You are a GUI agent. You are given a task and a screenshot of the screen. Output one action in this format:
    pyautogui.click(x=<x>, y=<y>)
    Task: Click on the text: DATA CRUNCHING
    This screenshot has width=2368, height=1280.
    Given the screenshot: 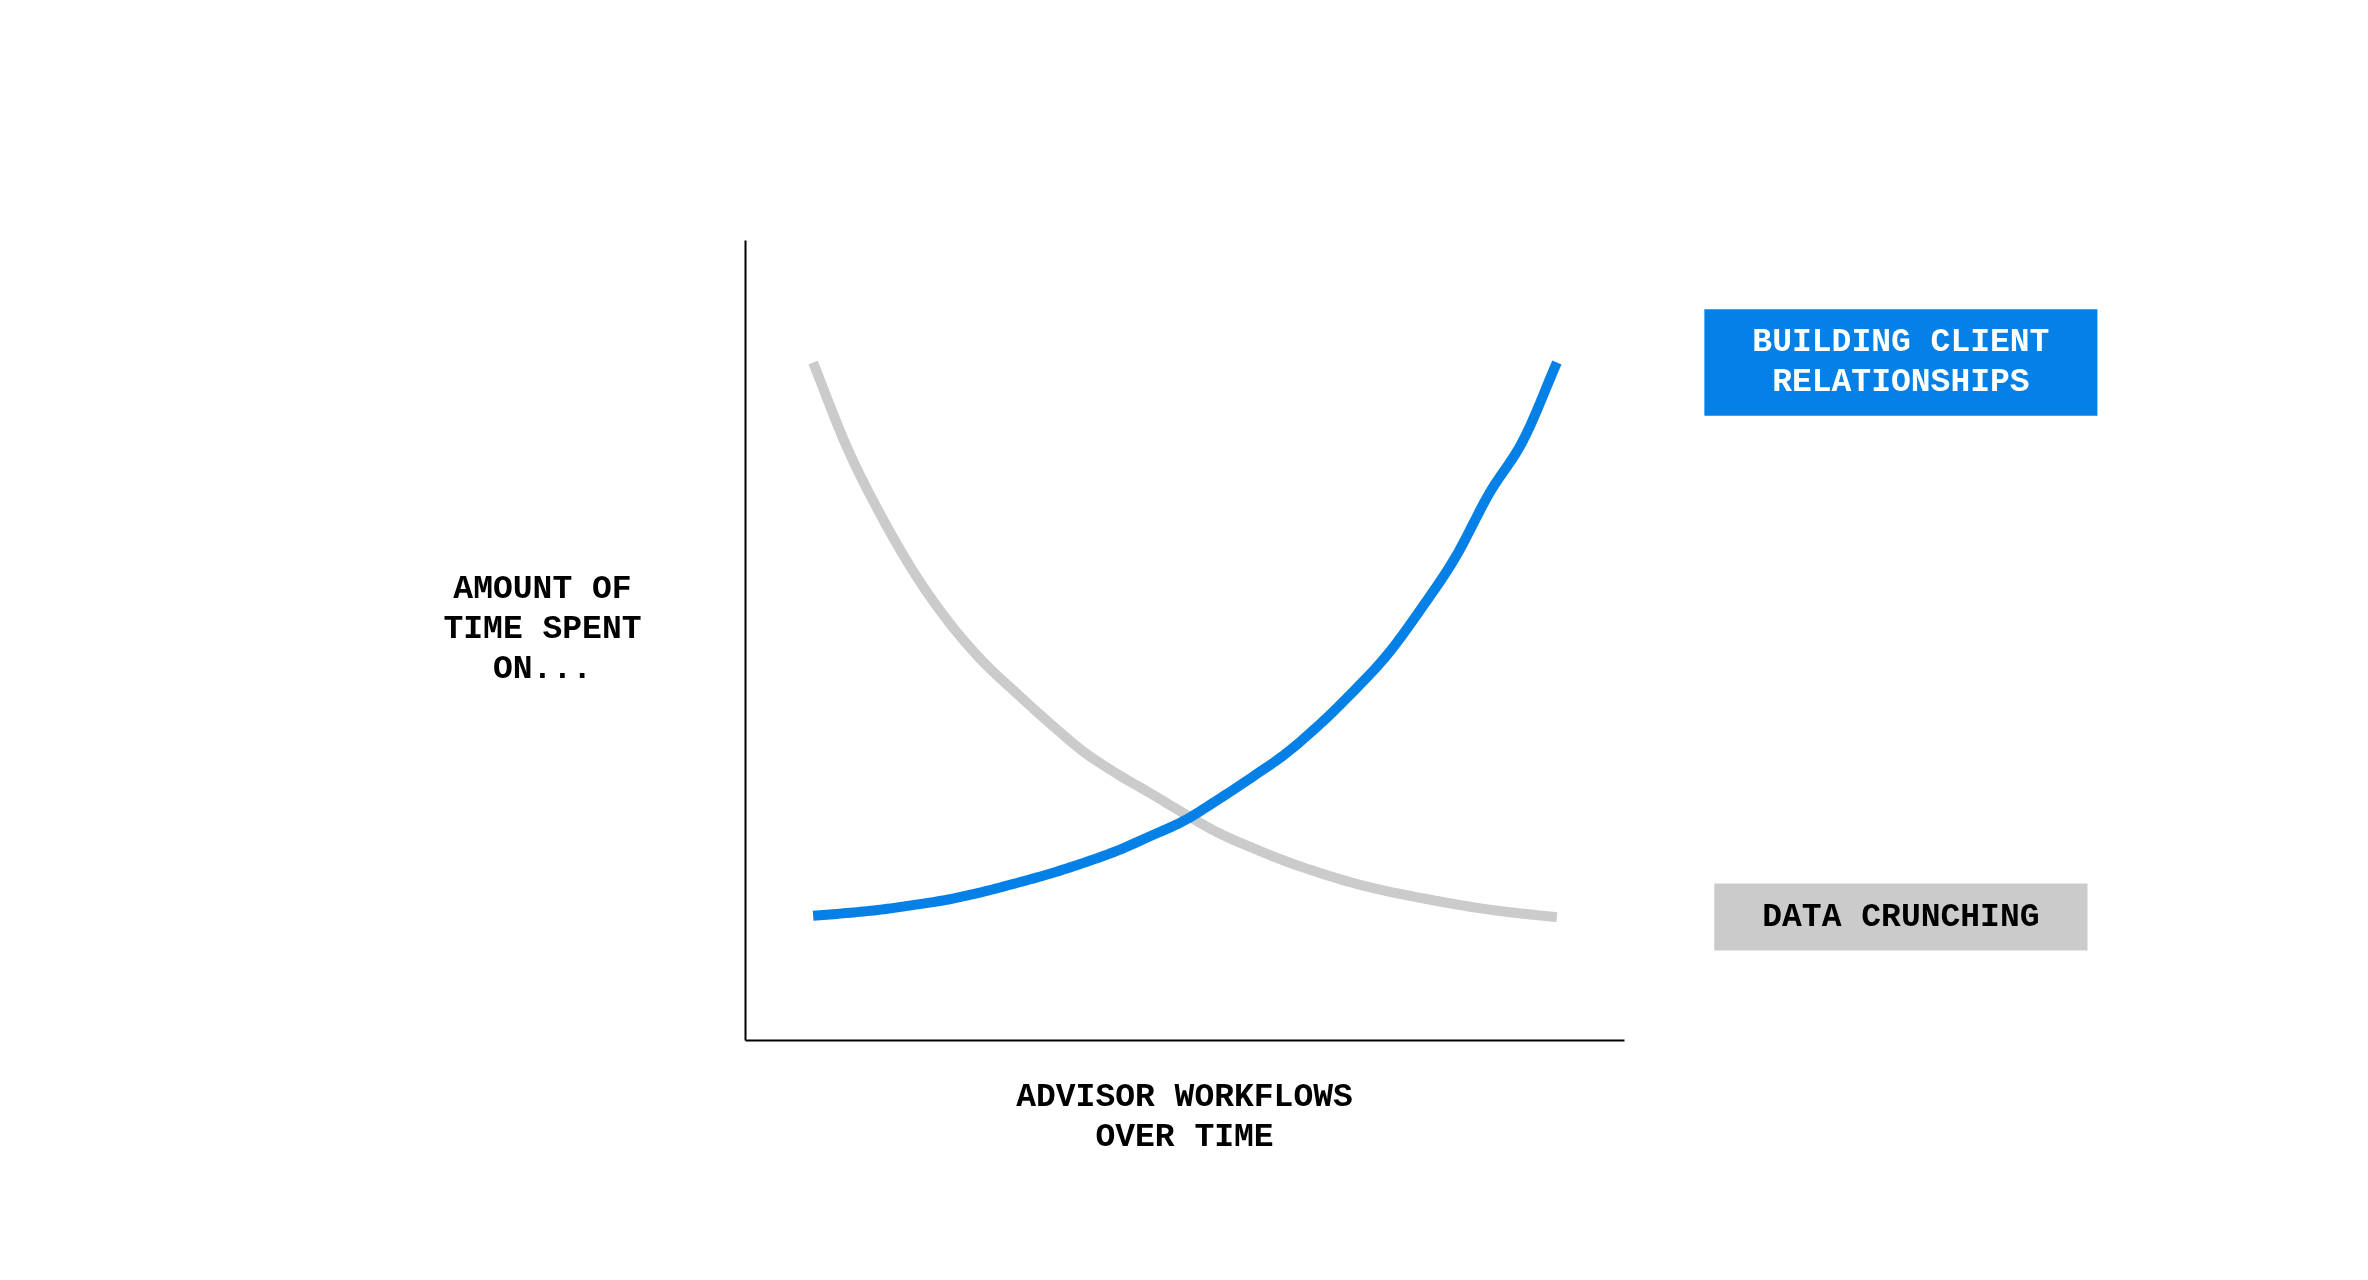 What is the action you would take?
    pyautogui.click(x=1901, y=917)
    